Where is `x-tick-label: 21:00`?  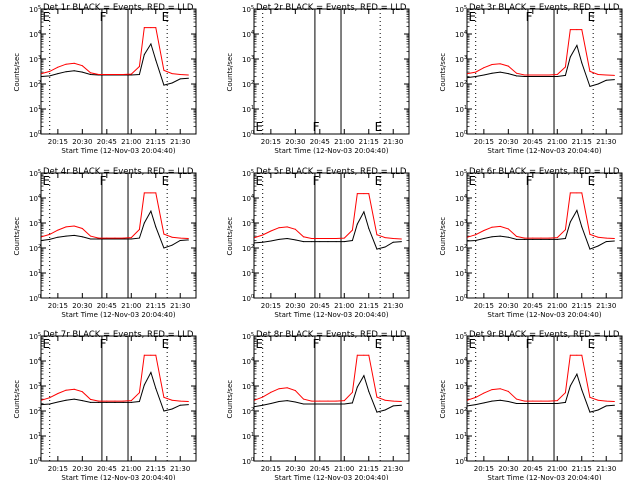
x-tick-label: 21:00 is located at coordinates (557, 306).